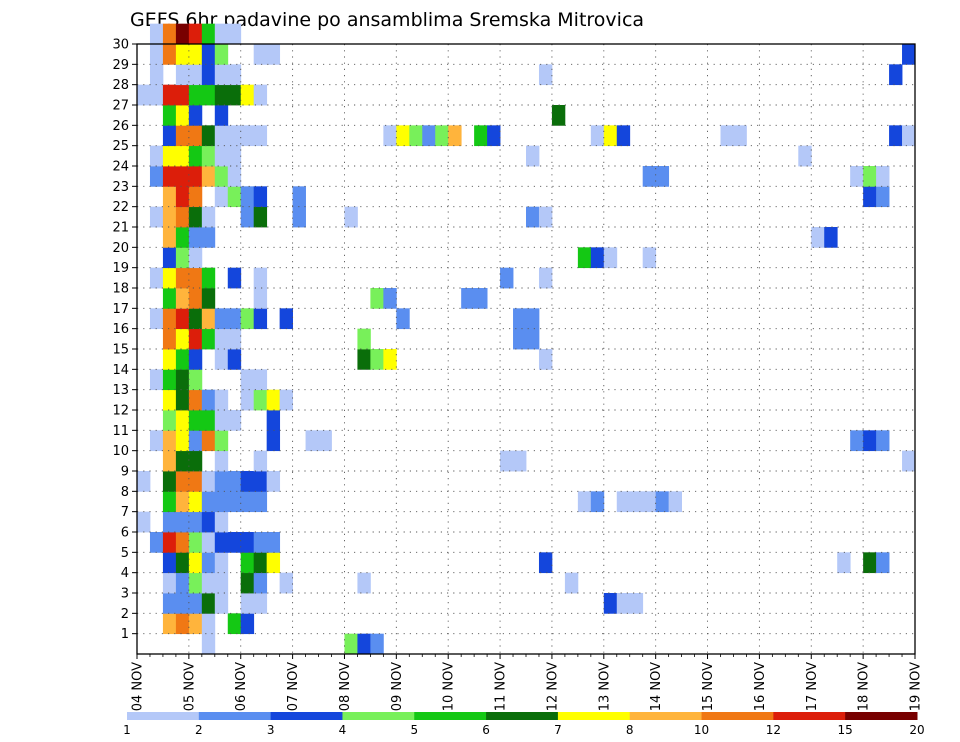  What do you see at coordinates (630, 730) in the screenshot?
I see `colorbar-label: 8` at bounding box center [630, 730].